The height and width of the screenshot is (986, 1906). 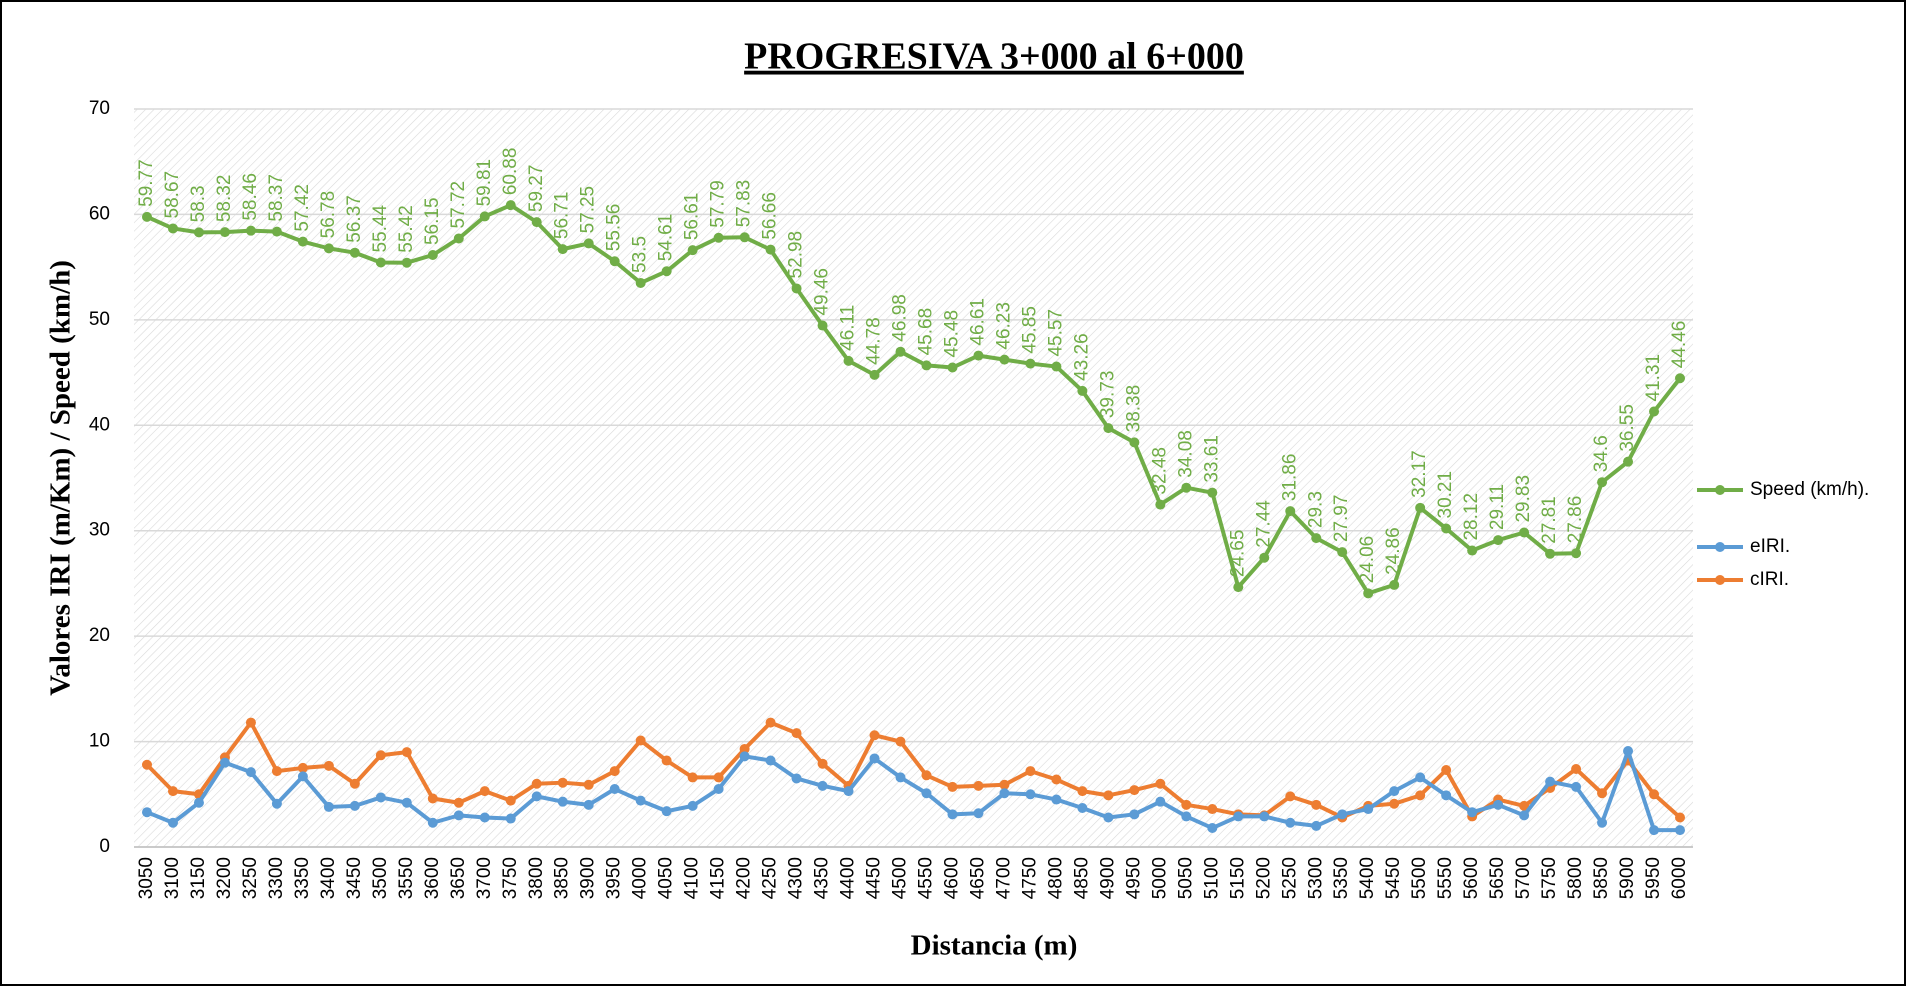 I want to click on x-tick-label: 3750, so click(x=510, y=878).